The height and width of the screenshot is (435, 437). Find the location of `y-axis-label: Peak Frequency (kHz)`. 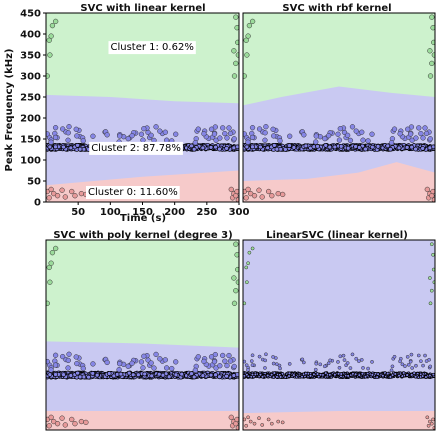

y-axis-label: Peak Frequency (kHz) is located at coordinates (9, 110).